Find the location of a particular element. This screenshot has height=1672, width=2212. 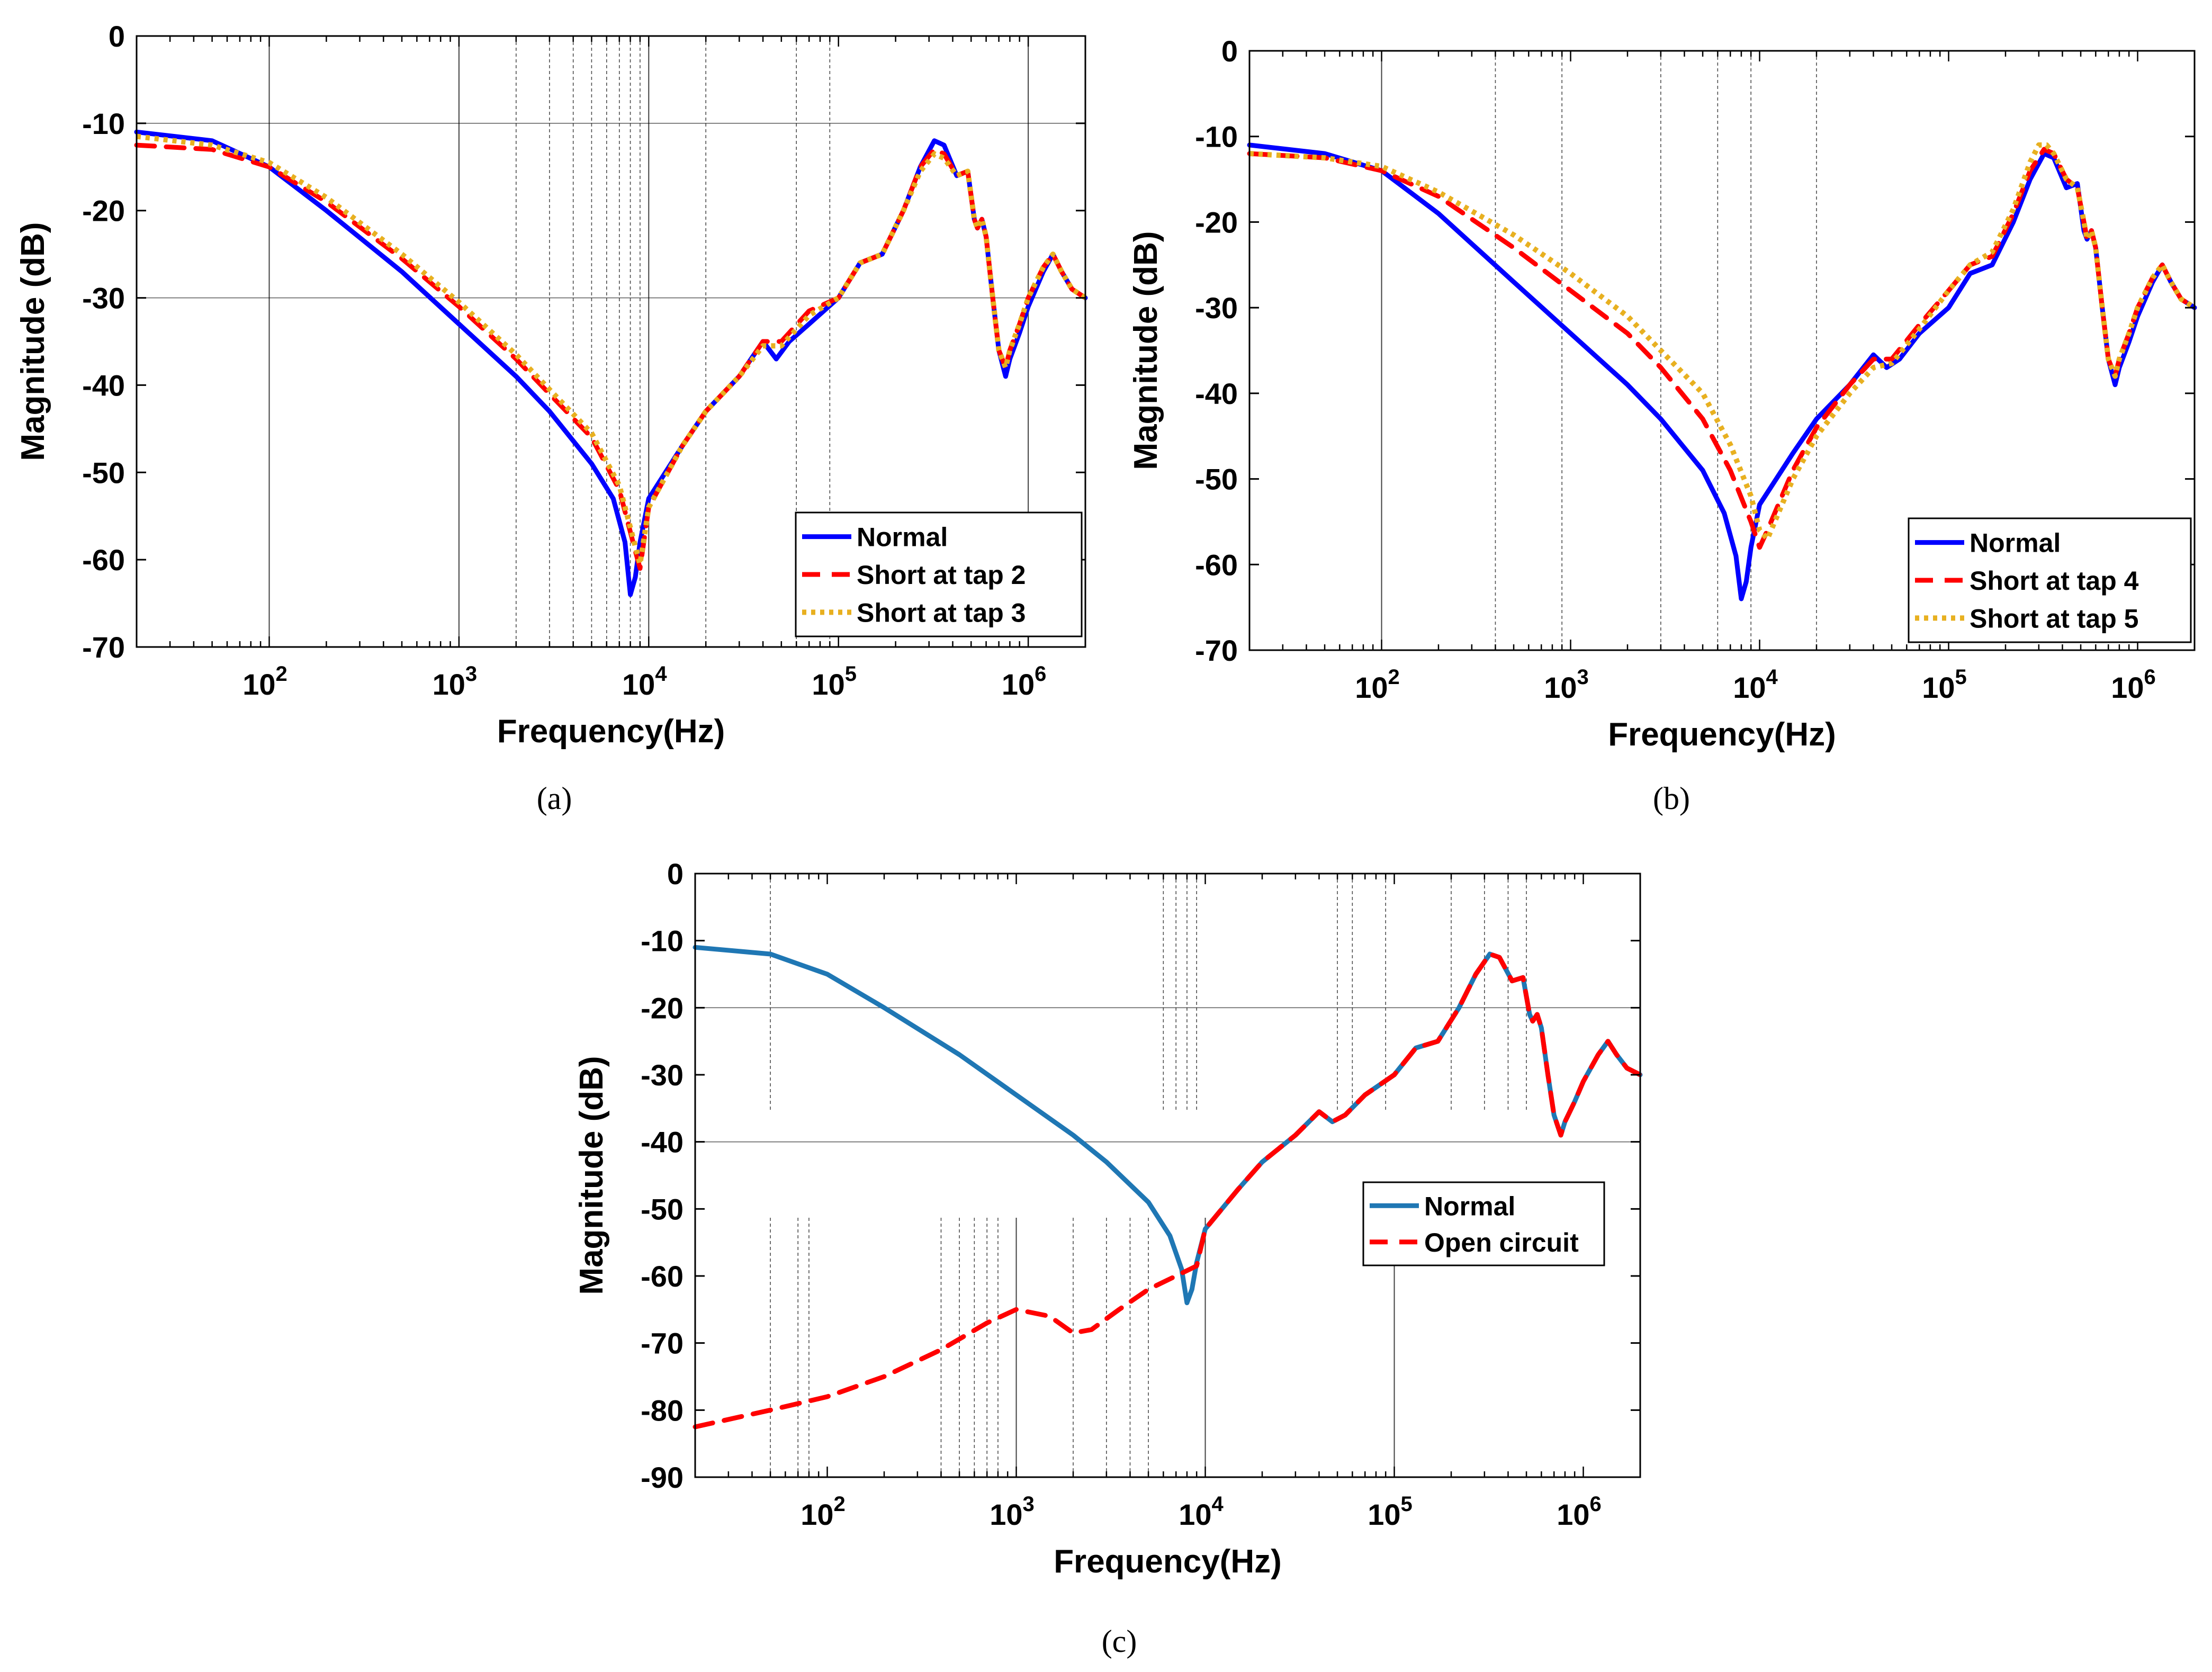

legend-label: Open circuit is located at coordinates (1501, 1243).